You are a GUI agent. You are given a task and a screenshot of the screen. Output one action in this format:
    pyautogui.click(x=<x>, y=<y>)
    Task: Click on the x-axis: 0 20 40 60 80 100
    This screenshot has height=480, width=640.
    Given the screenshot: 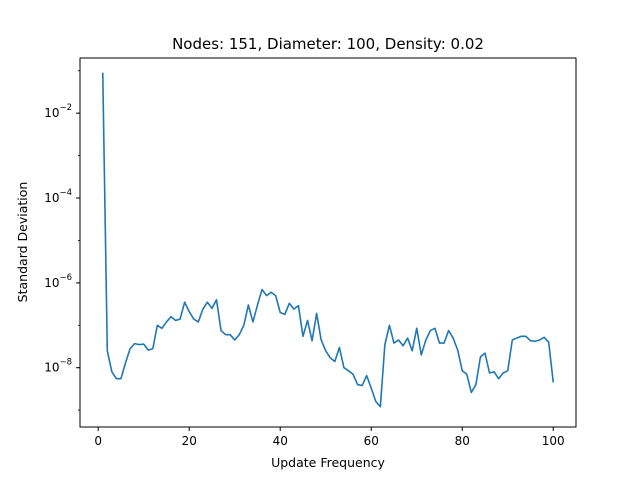 What is the action you would take?
    pyautogui.click(x=329, y=437)
    